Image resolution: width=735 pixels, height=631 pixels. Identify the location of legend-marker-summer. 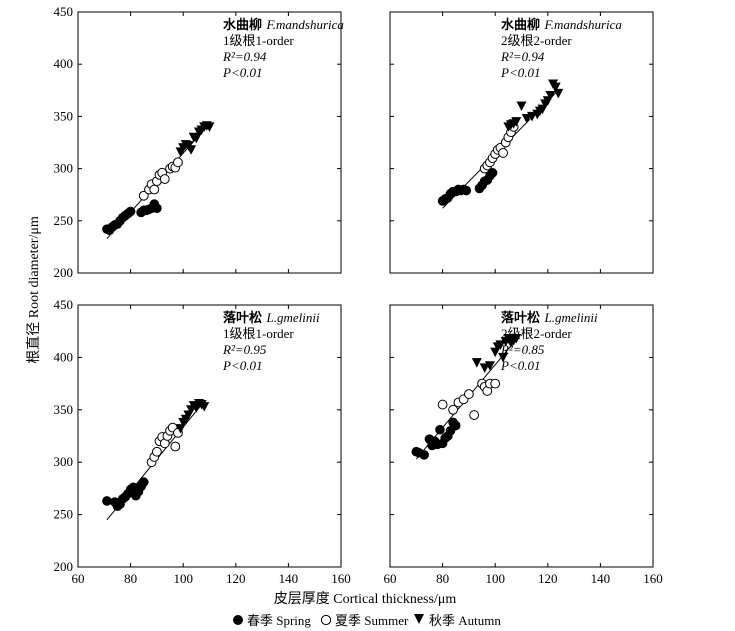
(326, 620).